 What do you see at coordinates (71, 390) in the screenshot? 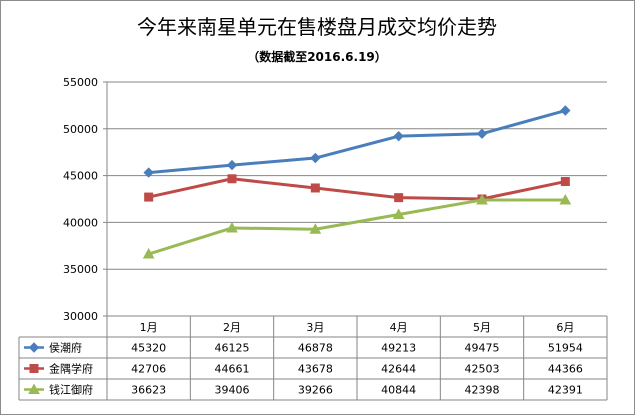
I see `legend-series-name: 钱江御府` at bounding box center [71, 390].